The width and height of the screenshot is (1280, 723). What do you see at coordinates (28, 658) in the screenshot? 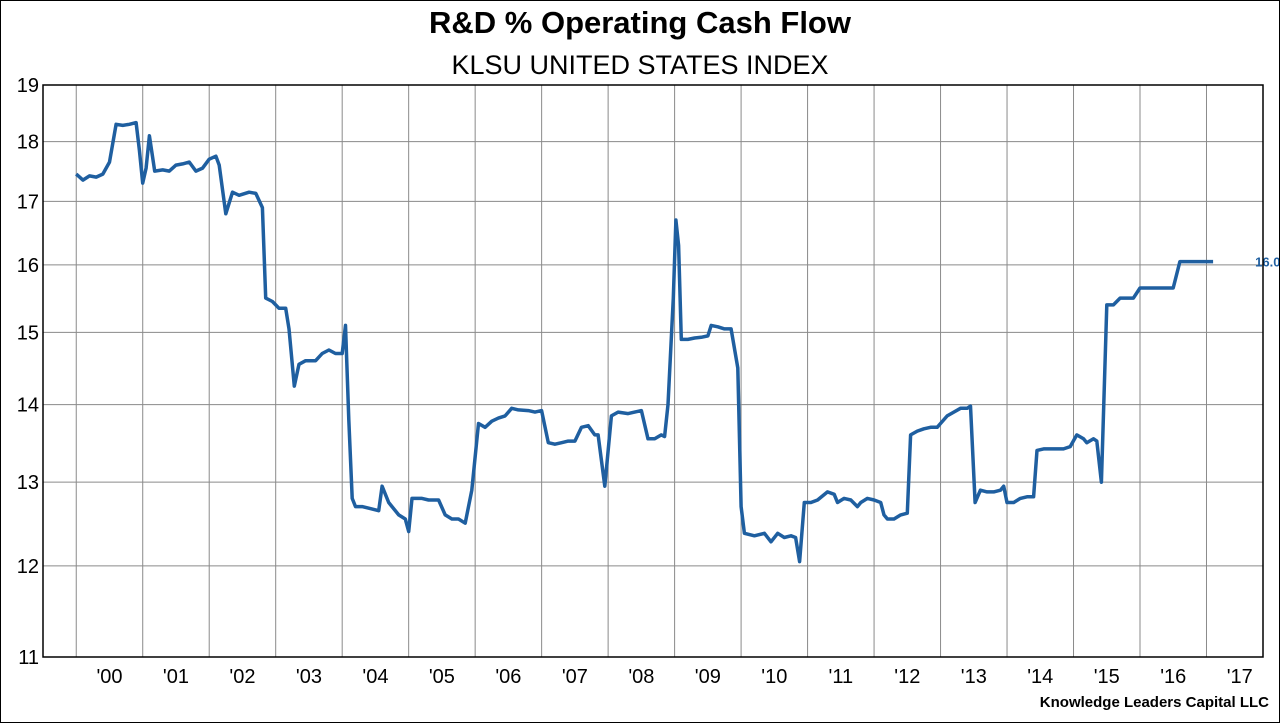
I see `y-tick-label: 11` at bounding box center [28, 658].